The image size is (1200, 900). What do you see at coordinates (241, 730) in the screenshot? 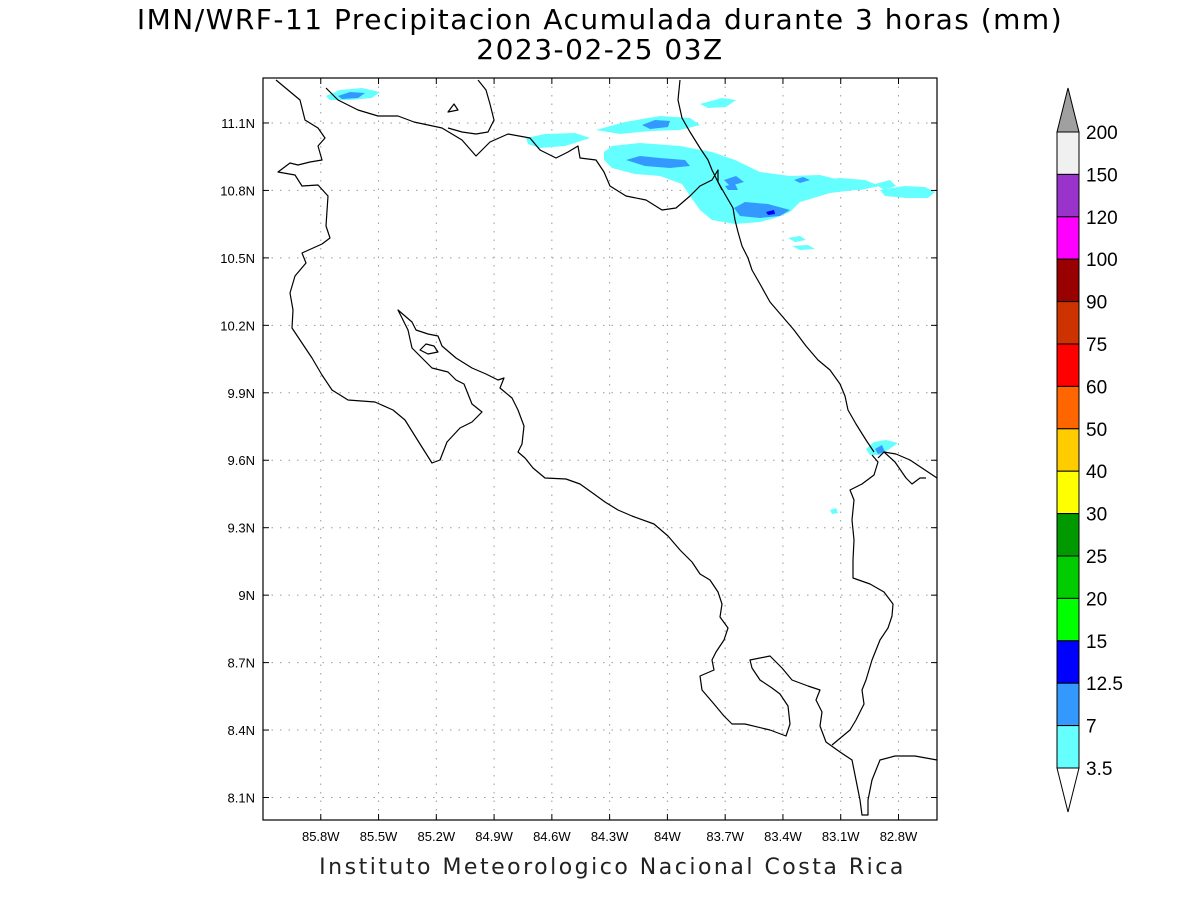
I see `y-tick-label: 8.4N` at bounding box center [241, 730].